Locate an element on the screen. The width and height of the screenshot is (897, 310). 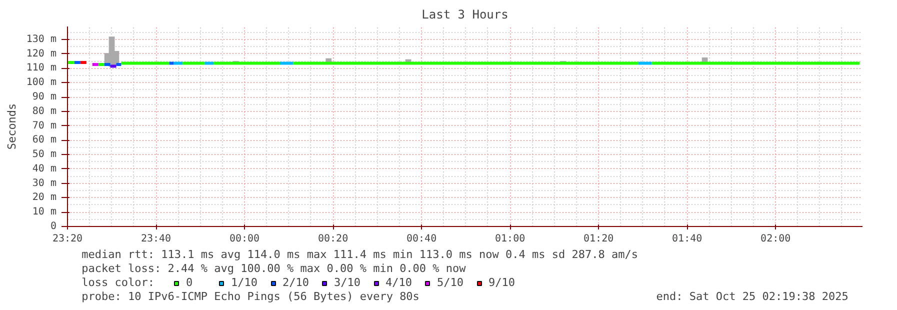
x-tick-label: 00:40 is located at coordinates (421, 239).